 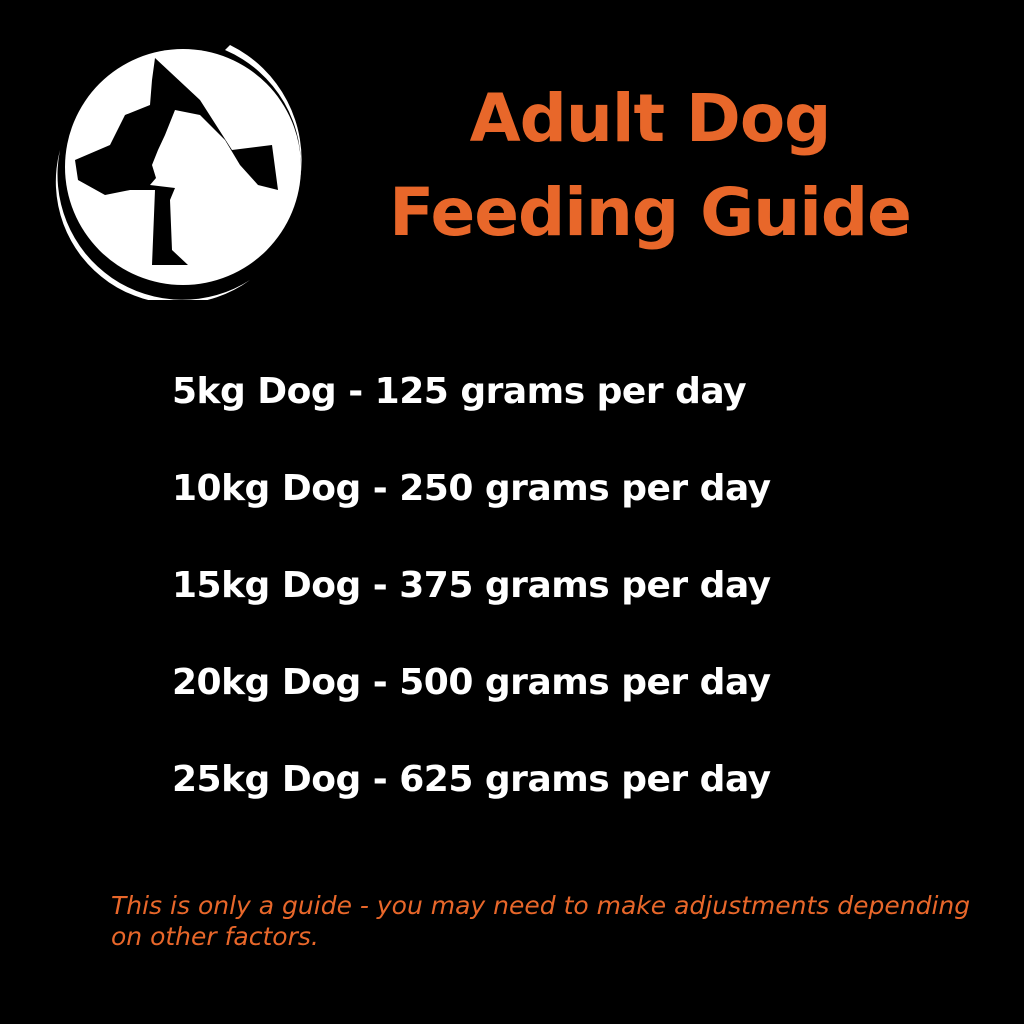 I want to click on title-line-2: Feeding Guide, so click(x=650, y=212).